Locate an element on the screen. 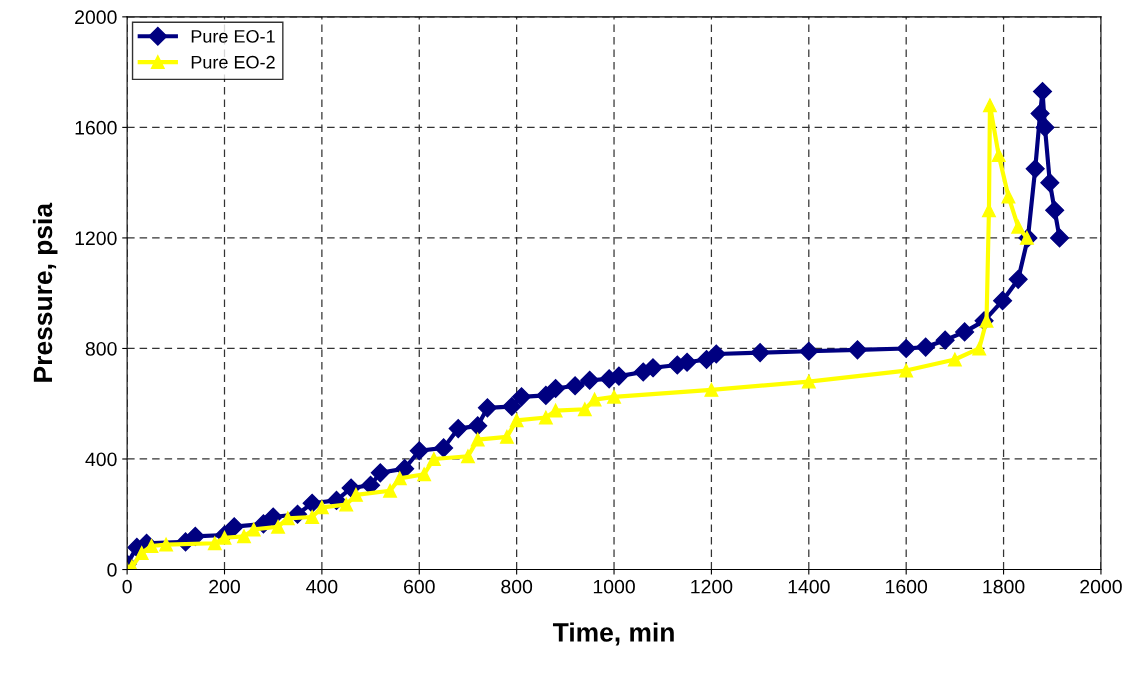  x-tick-label: 1200 is located at coordinates (712, 586).